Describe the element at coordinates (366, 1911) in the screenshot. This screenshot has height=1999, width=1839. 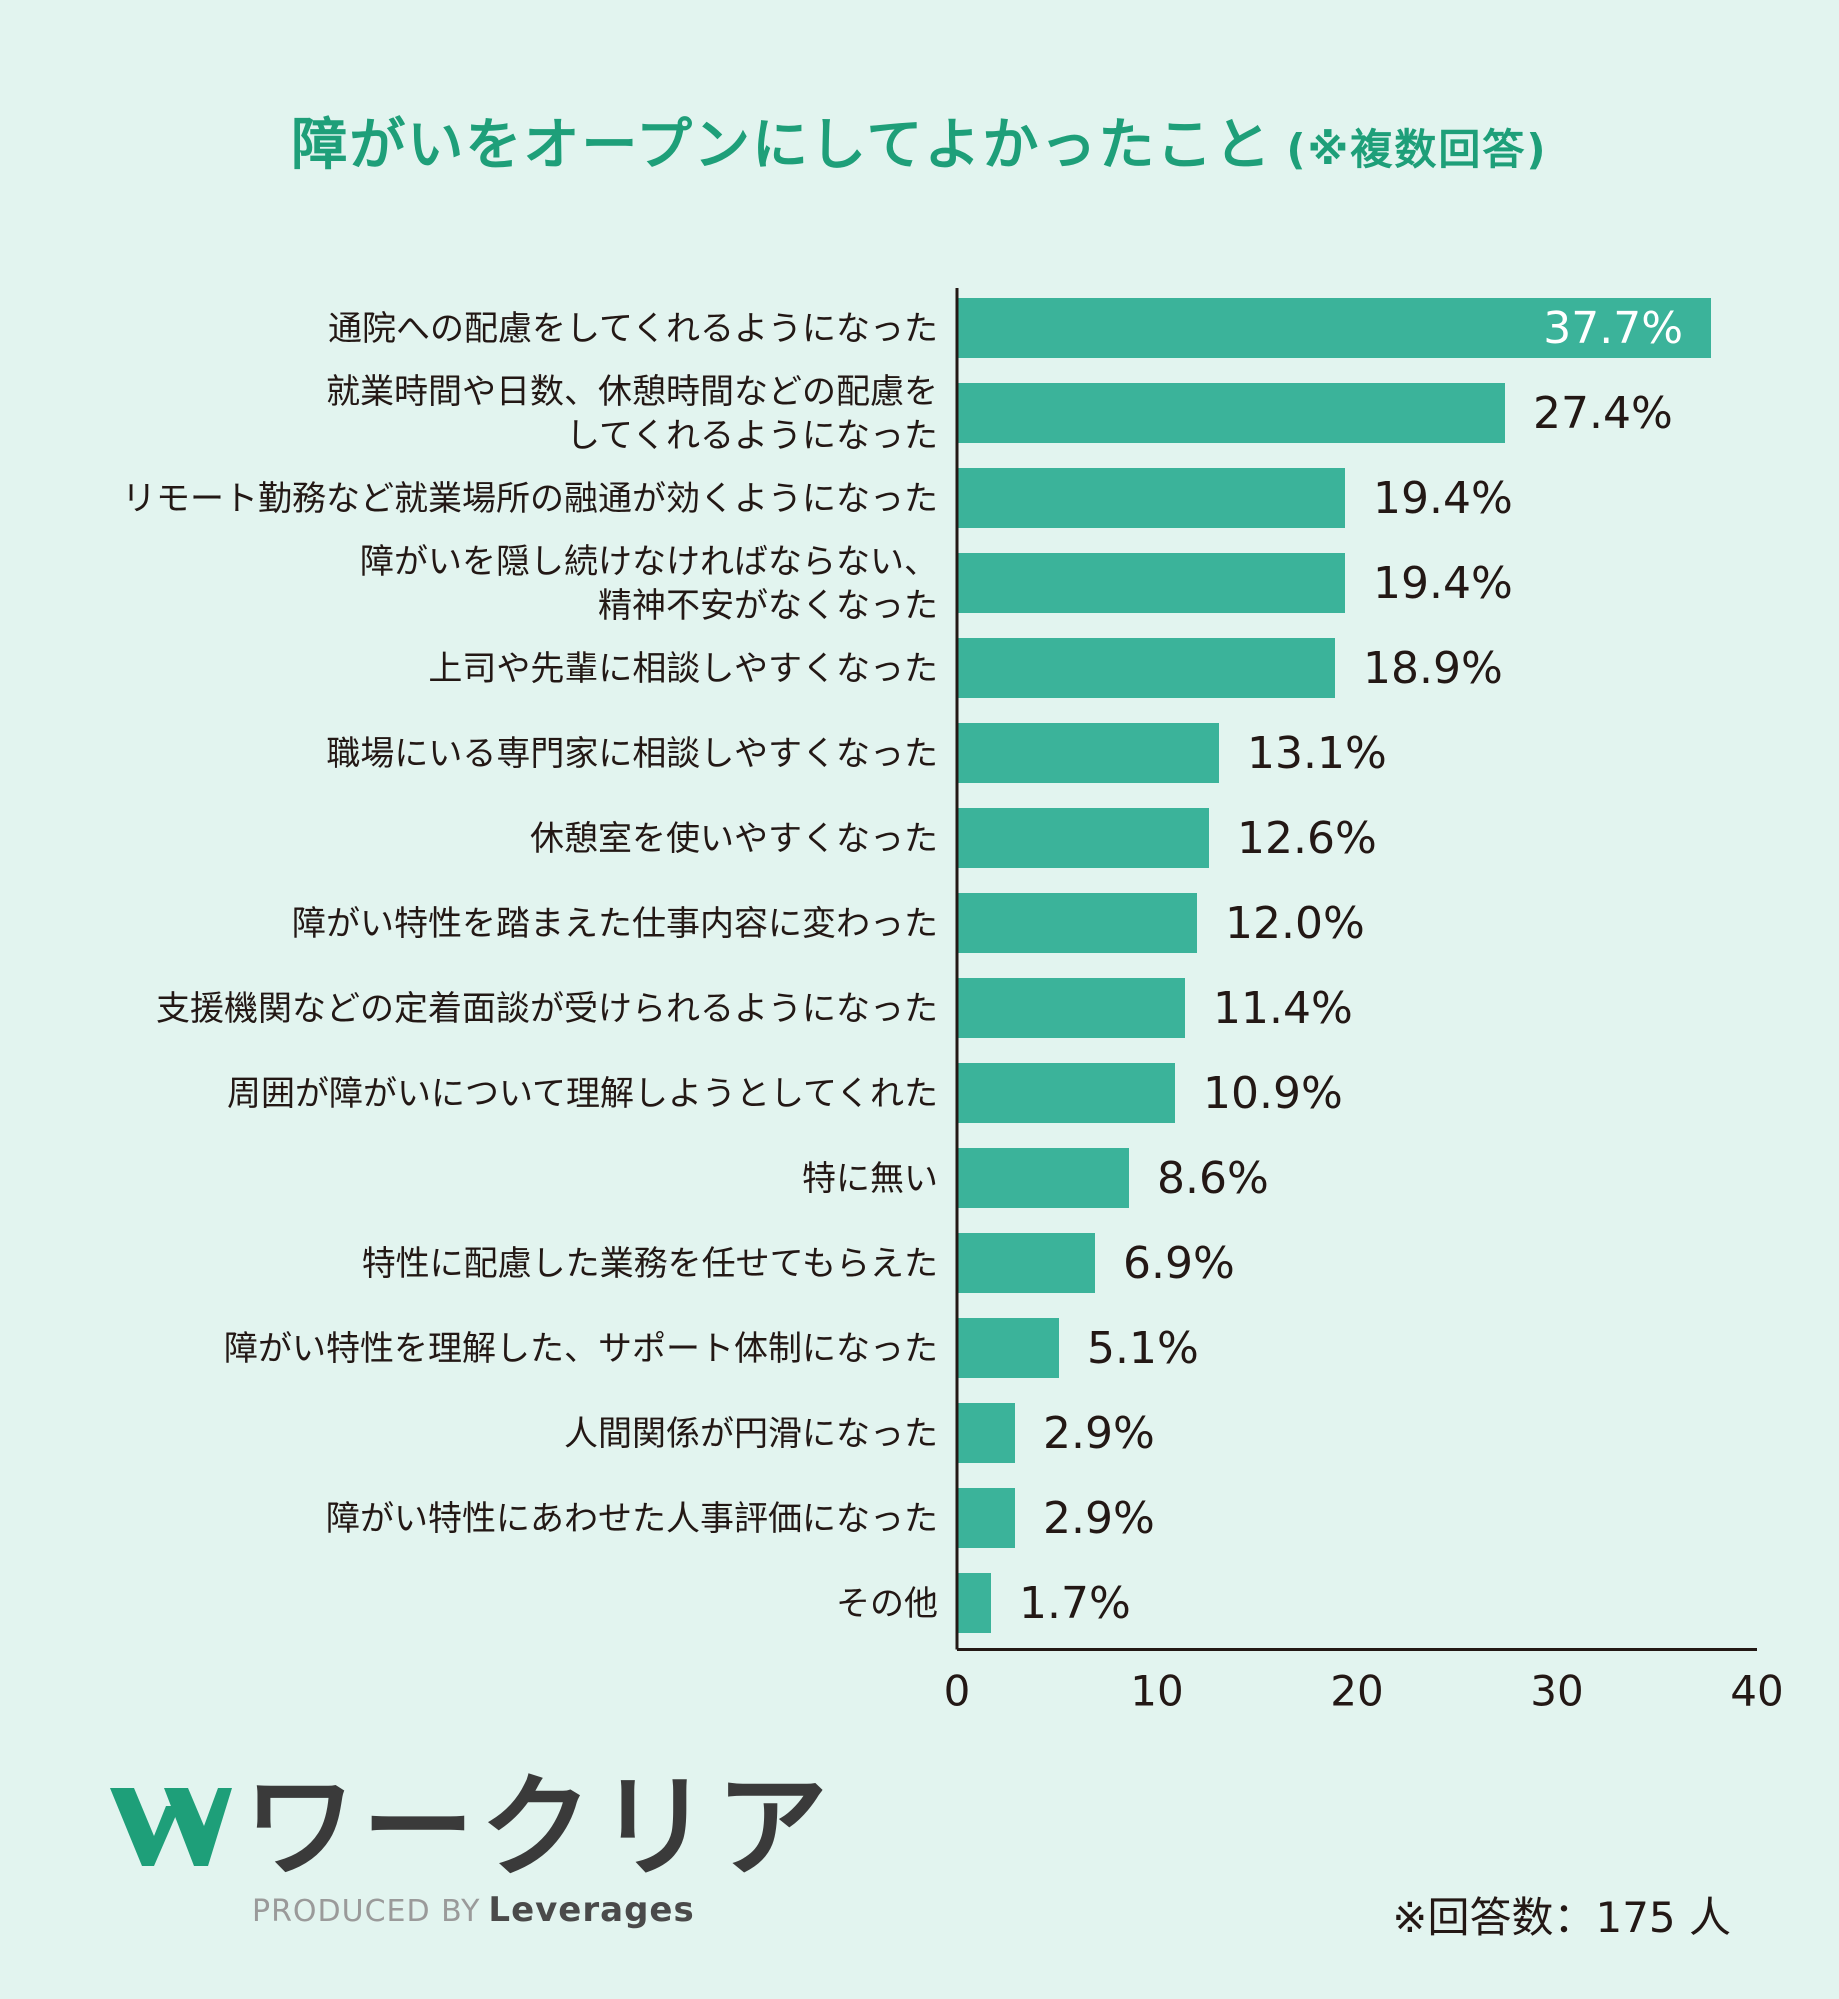
I see `produced-by-label: PRODUCED BY` at that location.